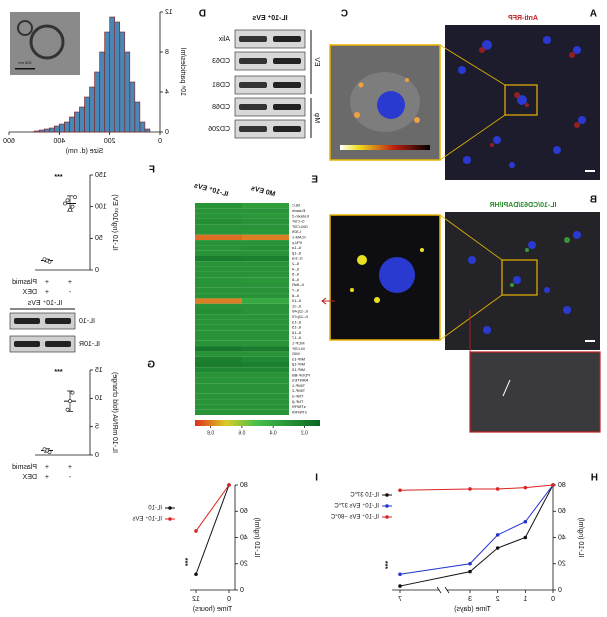 The width and height of the screenshot is (607, 617). I want to click on panel-label: C, so click(344, 14).